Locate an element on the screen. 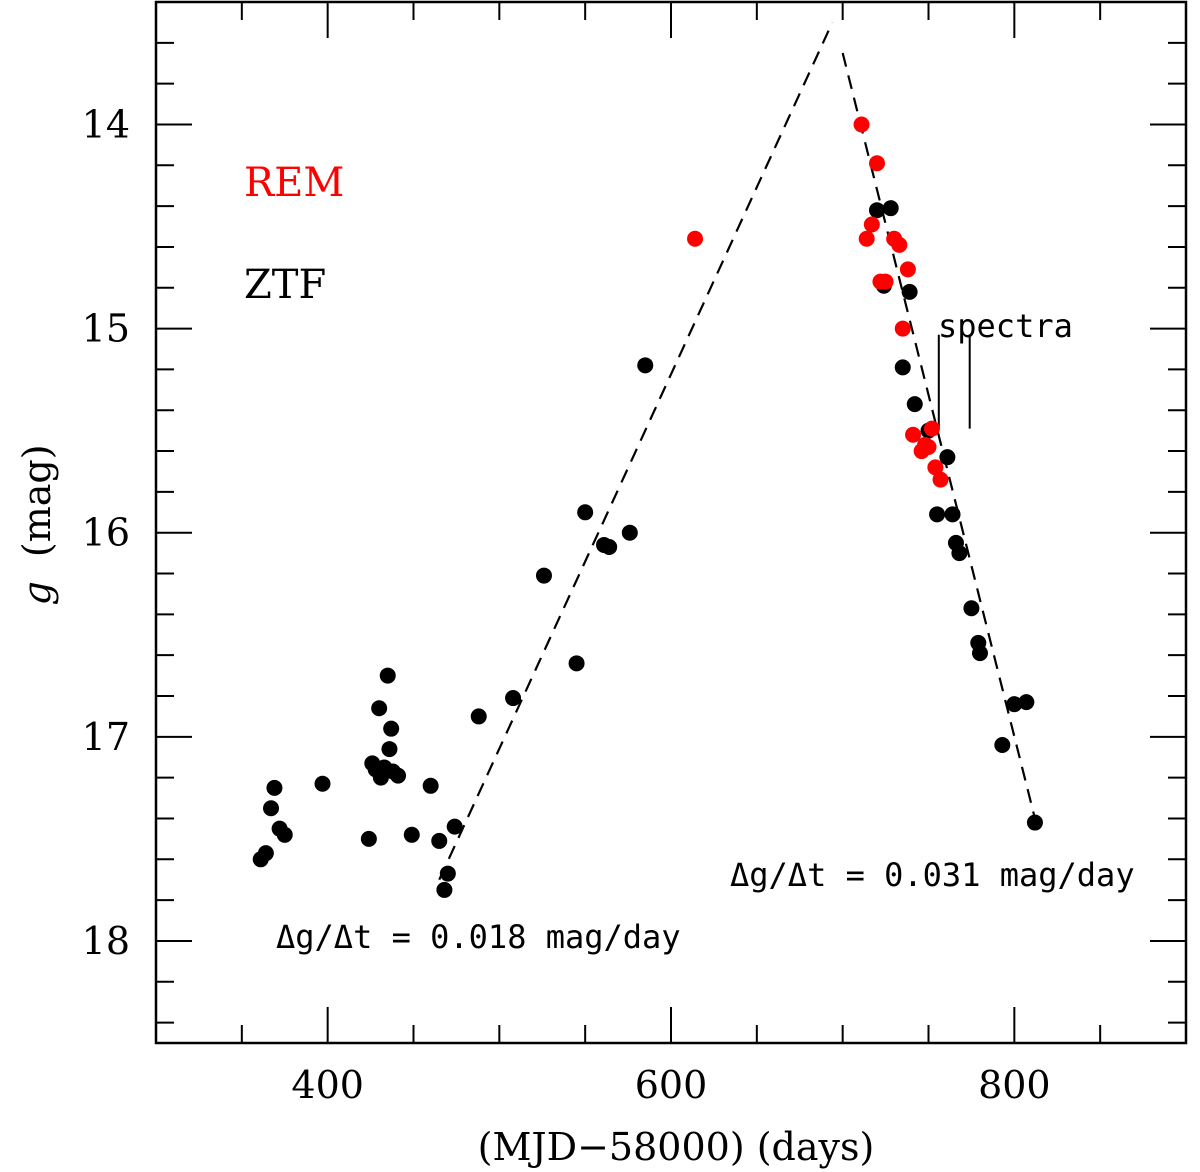 Image resolution: width=1200 pixels, height=1172 pixels. y-axis-unit: (mag) is located at coordinates (37, 500).